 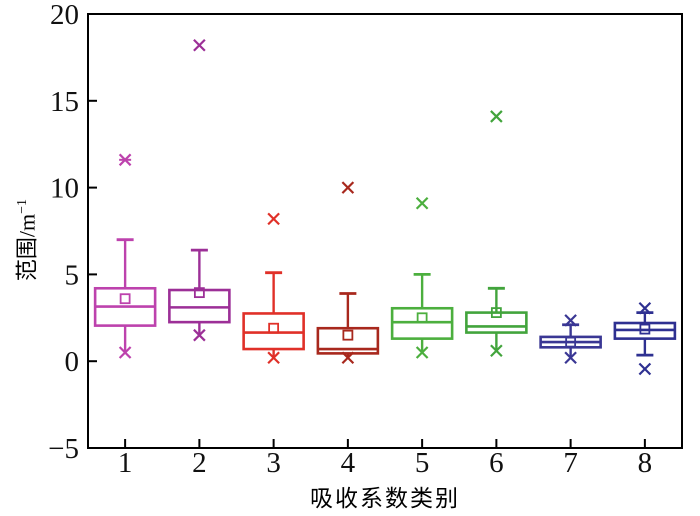 I want to click on x-tick-label: 7, so click(x=570, y=463).